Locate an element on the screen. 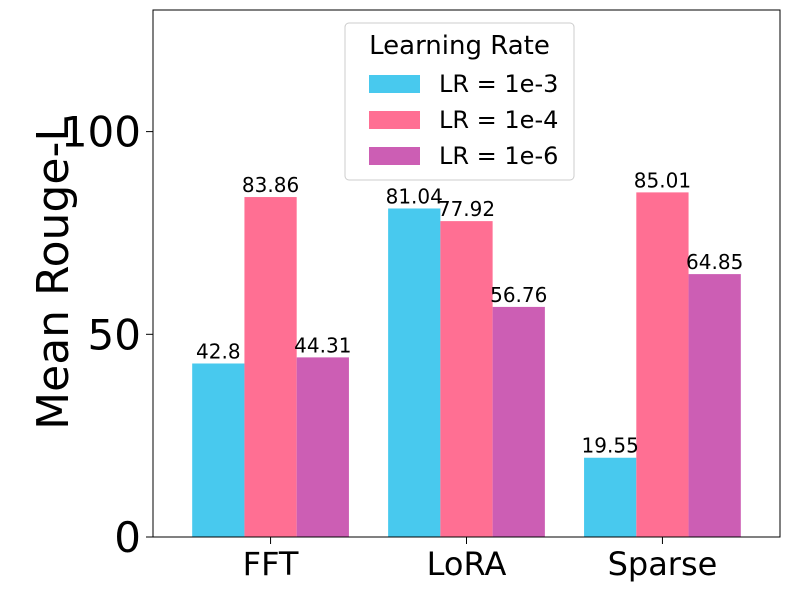 This screenshot has height=590, width=790. y-axis: 0 50 100 is located at coordinates (107, 335).